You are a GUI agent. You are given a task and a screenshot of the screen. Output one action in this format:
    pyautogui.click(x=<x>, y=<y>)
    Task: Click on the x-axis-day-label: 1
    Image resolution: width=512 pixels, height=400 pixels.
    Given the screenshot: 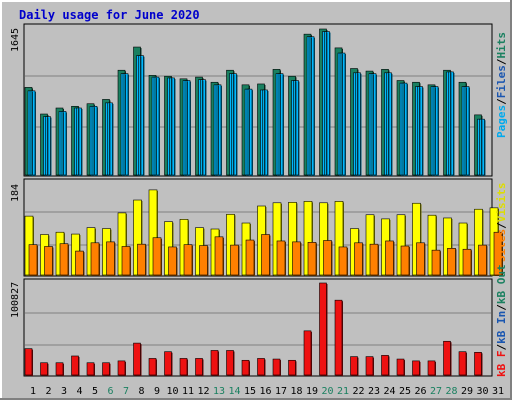 What is the action you would take?
    pyautogui.click(x=33, y=391)
    